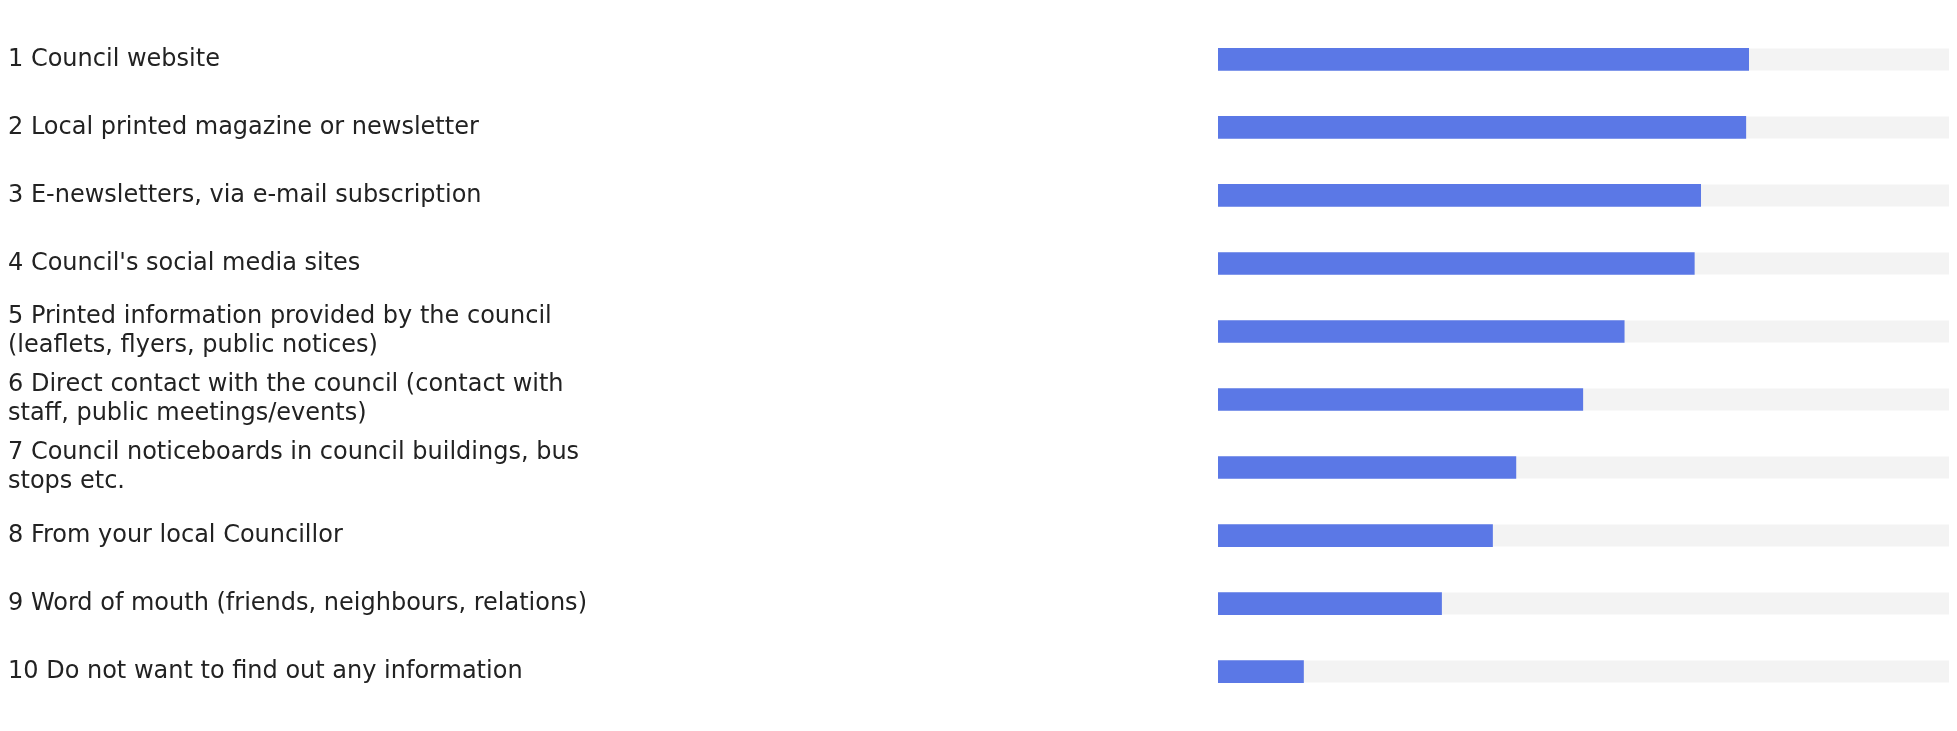 This screenshot has height=731, width=1957. What do you see at coordinates (1261, 671) in the screenshot?
I see `bar` at bounding box center [1261, 671].